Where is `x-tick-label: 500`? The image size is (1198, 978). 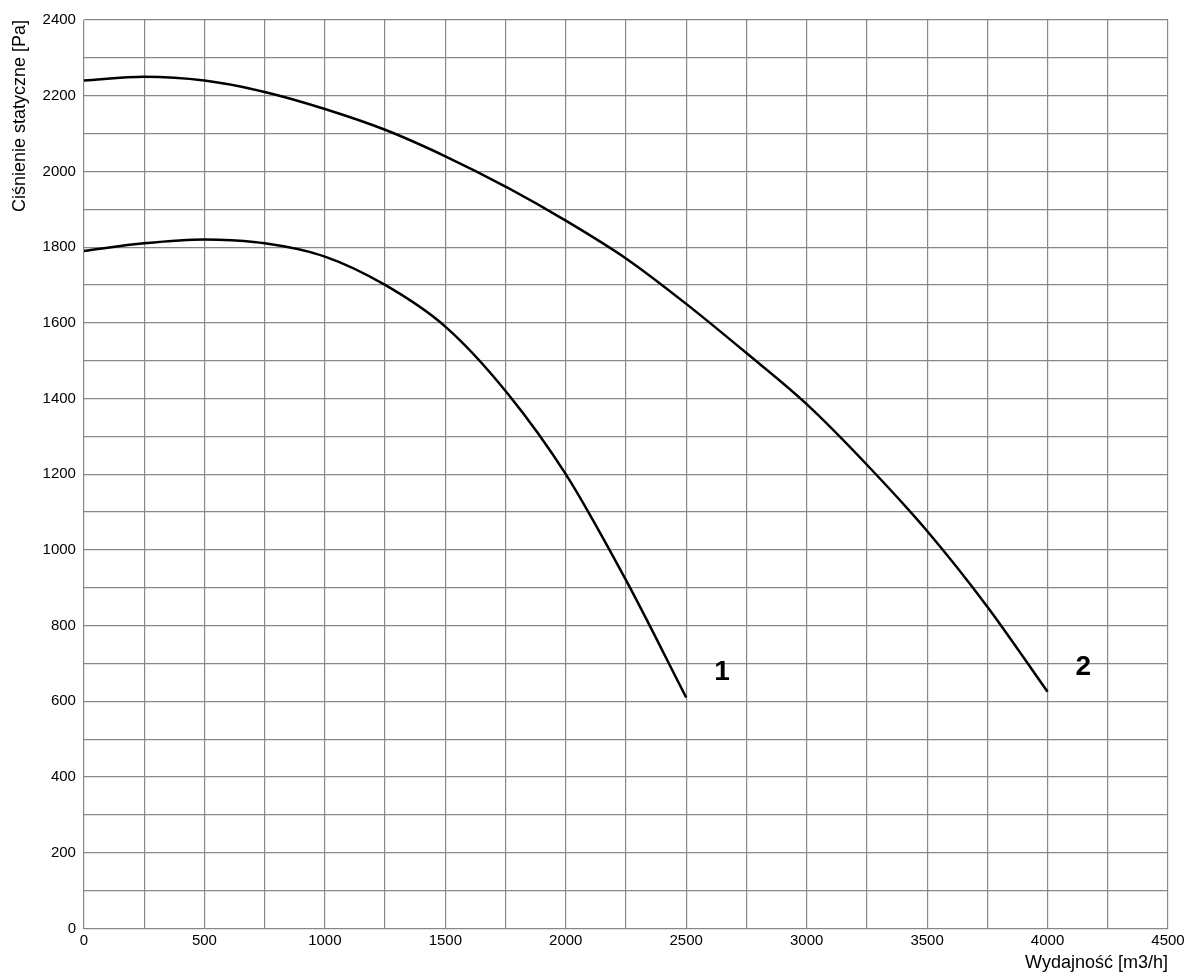 x-tick-label: 500 is located at coordinates (204, 939).